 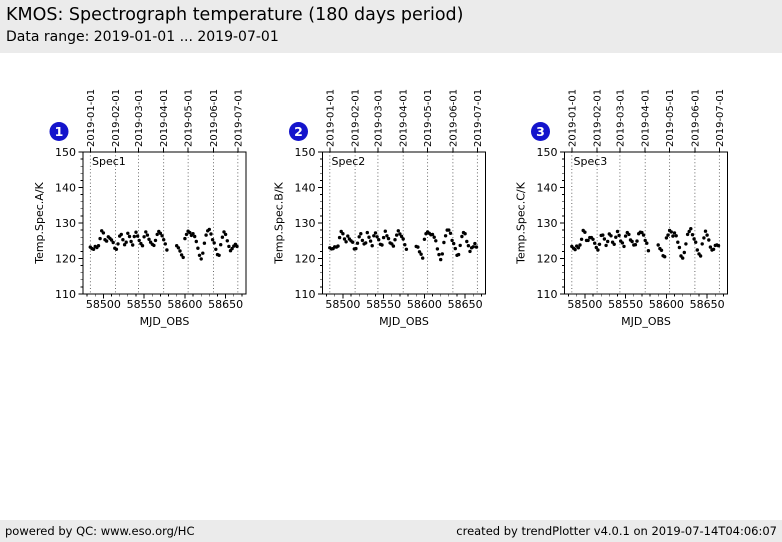 What do you see at coordinates (424, 304) in the screenshot?
I see `x-tick-label: 58600` at bounding box center [424, 304].